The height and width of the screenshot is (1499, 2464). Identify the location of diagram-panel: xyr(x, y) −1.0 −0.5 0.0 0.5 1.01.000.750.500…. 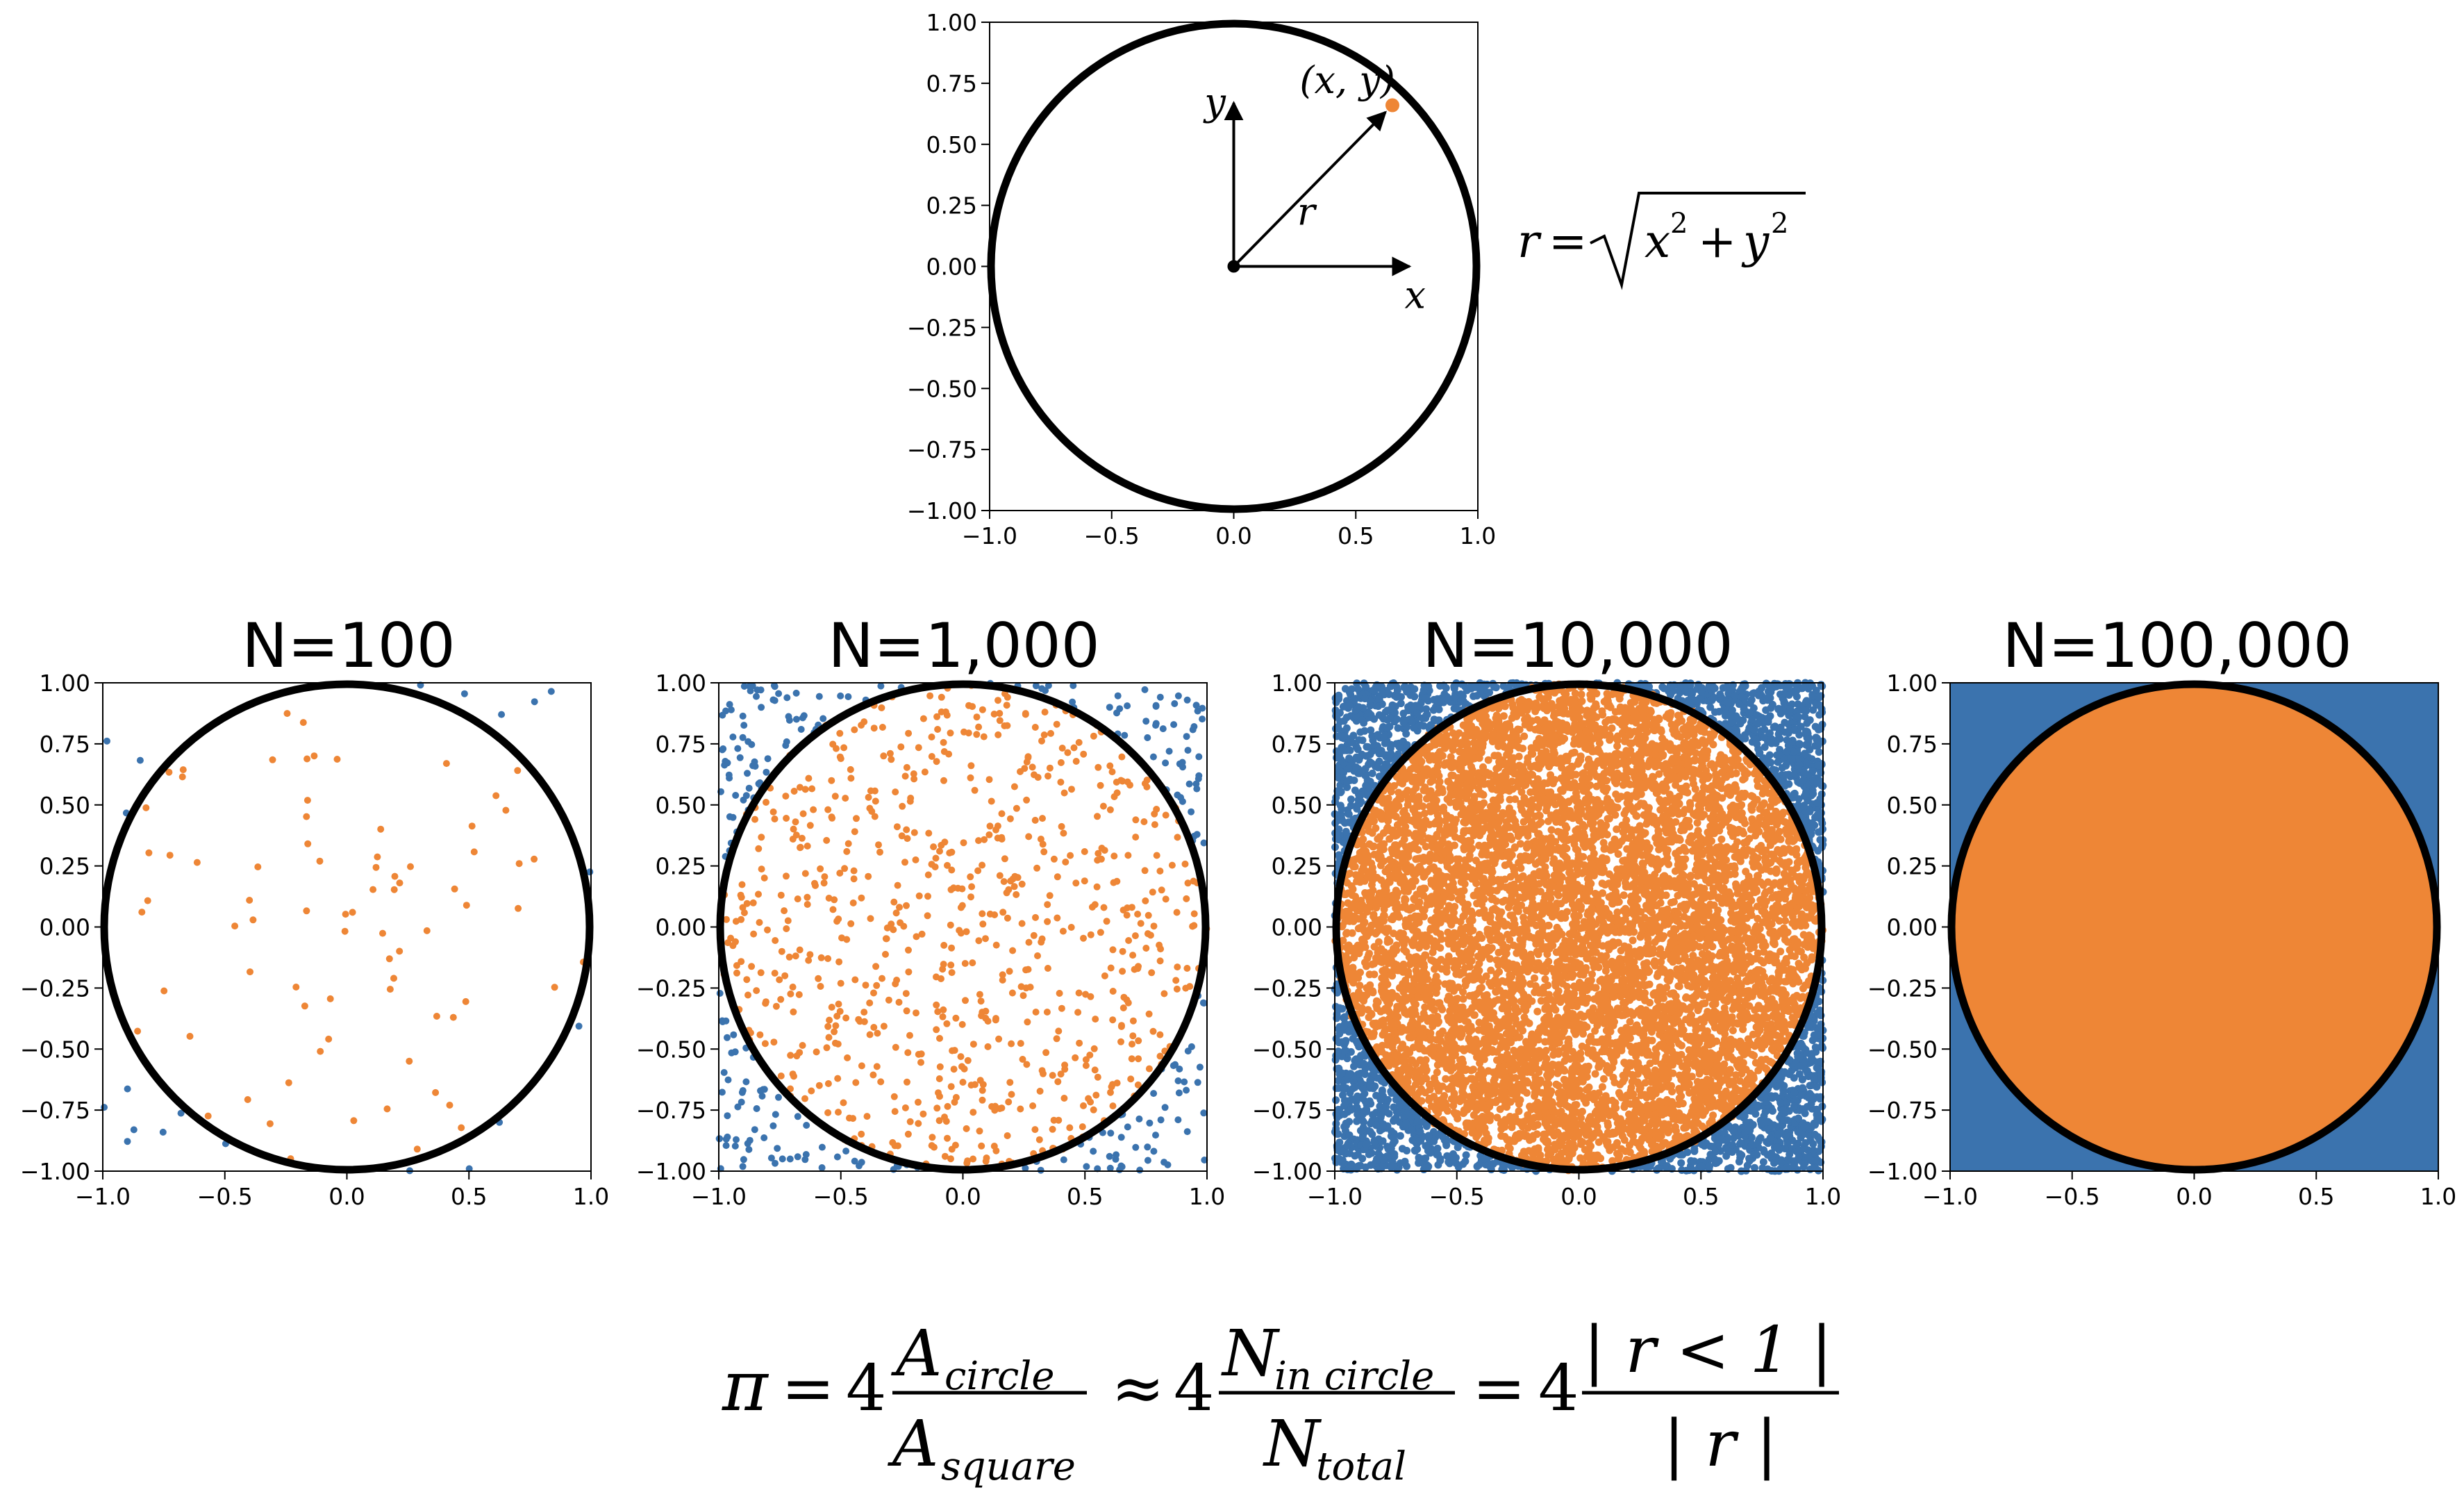
(1201, 279).